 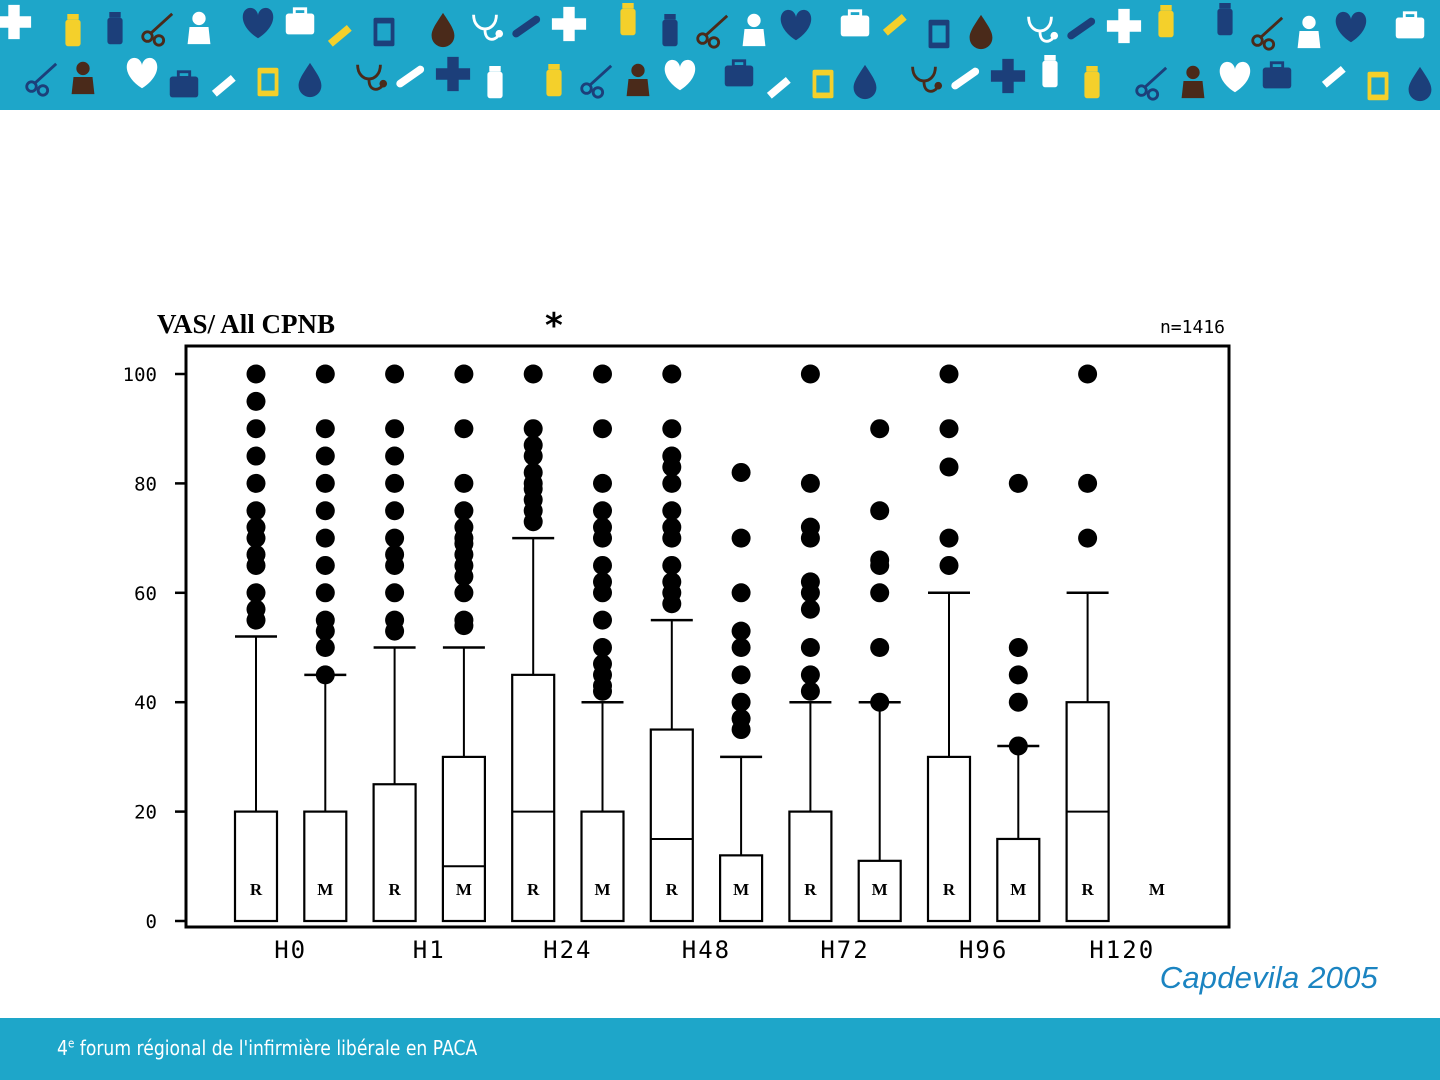 I want to click on x-group-label: H24, so click(x=567, y=950).